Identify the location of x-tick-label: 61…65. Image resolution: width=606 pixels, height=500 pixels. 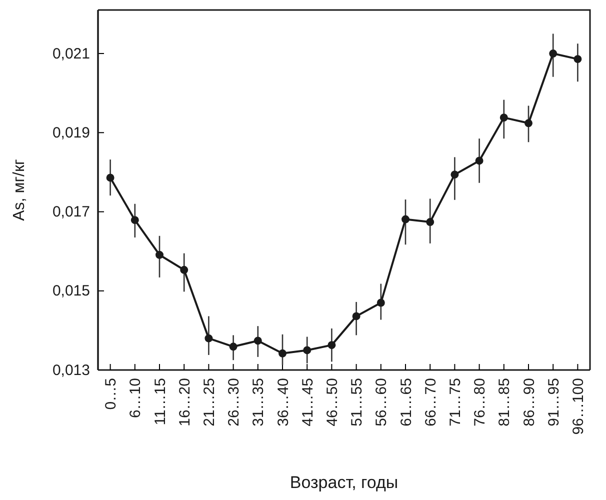
(406, 402).